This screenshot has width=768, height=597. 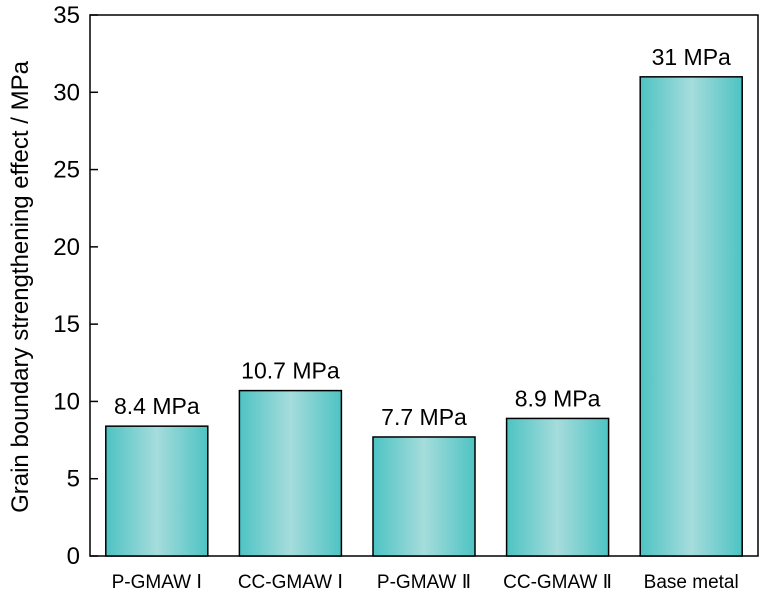 I want to click on y-tick-label: 5, so click(x=73, y=479).